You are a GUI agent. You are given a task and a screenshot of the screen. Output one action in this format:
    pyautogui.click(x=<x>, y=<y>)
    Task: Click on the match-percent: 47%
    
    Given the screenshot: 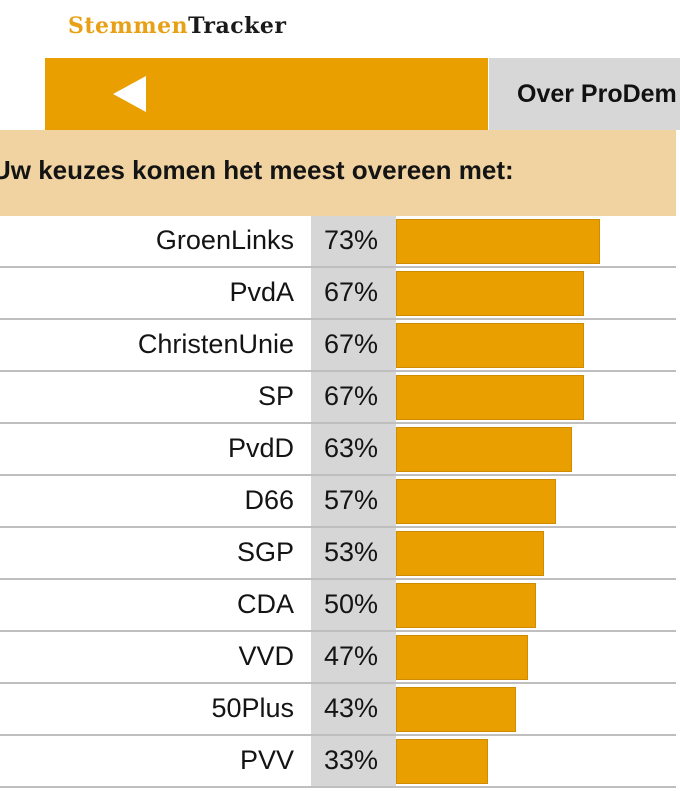 What is the action you would take?
    pyautogui.click(x=351, y=656)
    